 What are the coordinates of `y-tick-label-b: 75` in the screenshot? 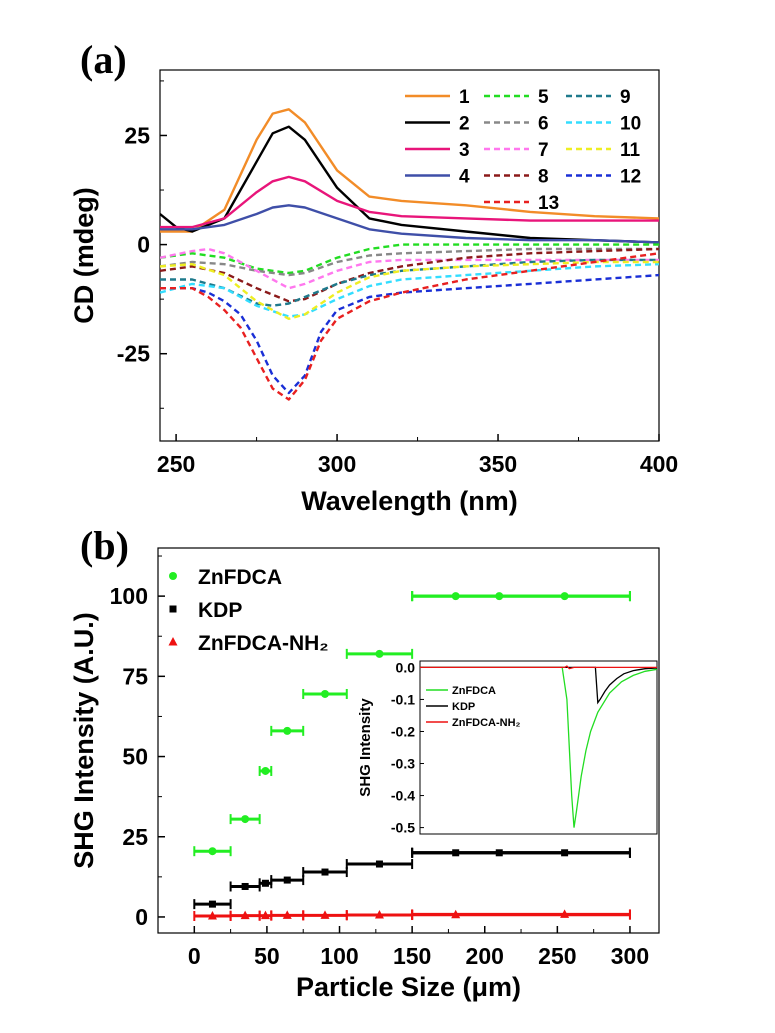 It's located at (135, 676).